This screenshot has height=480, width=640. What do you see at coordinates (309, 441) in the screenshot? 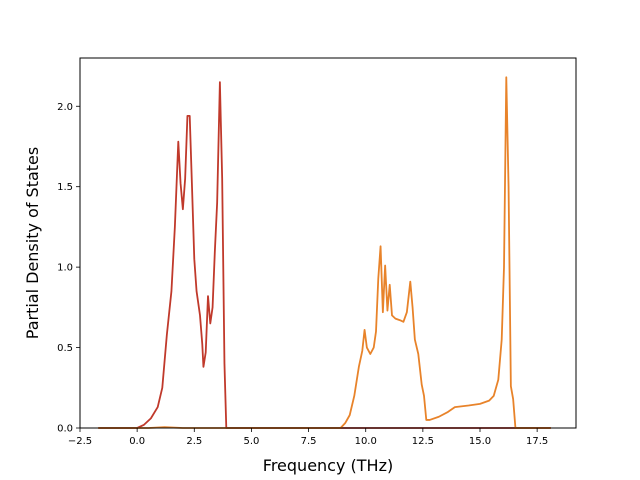
I see `x-tick-label: 7.5` at bounding box center [309, 441].